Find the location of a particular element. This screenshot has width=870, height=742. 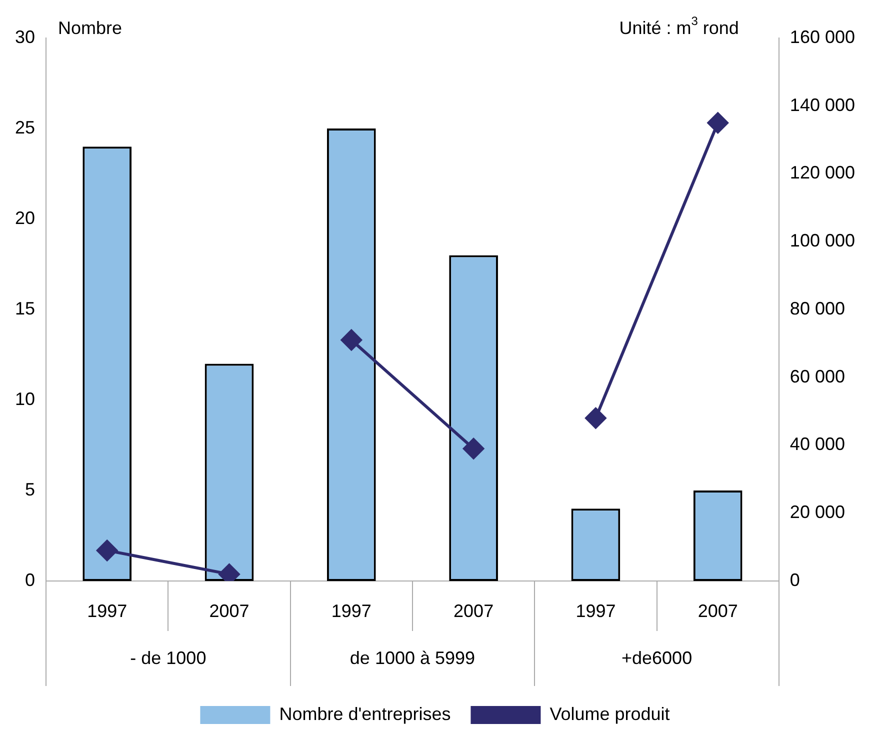

y2-tick-label: 140 000 is located at coordinates (823, 104).